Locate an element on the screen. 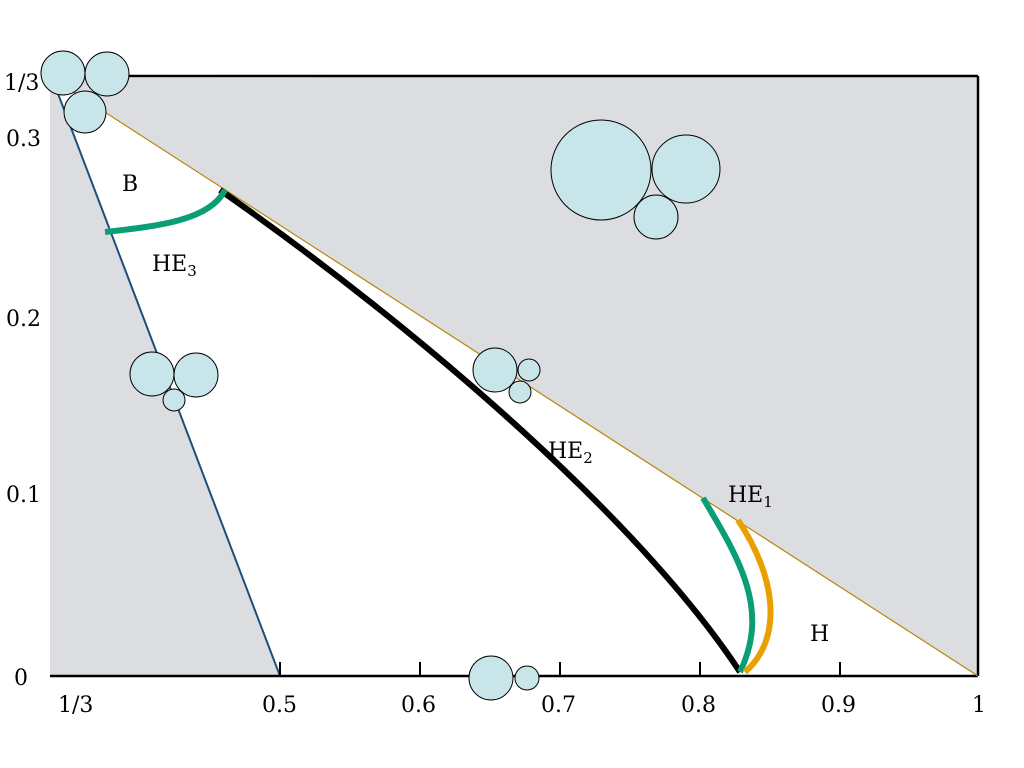 The width and height of the screenshot is (1024, 768). x-tick-marks is located at coordinates (560, 669).